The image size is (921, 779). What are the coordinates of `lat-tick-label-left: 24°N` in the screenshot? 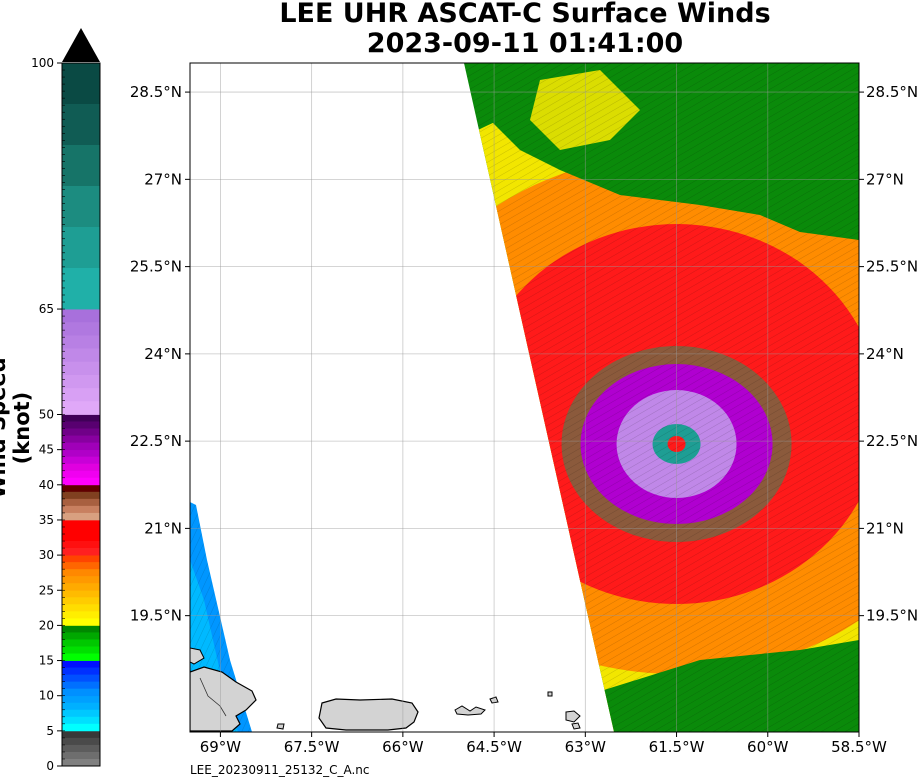 It's located at (163, 354).